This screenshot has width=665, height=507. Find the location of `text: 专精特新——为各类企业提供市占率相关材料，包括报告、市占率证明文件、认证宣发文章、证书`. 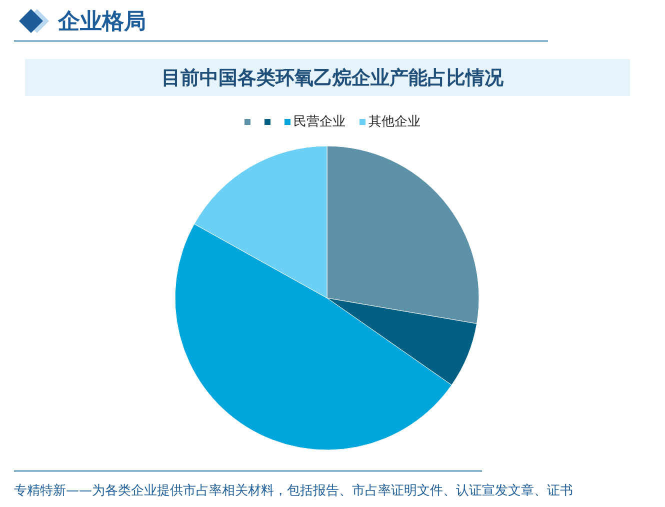

text: 专精特新——为各类企业提供市占率相关材料，包括报告、市占率证明文件、认证宣发文章、证书 is located at coordinates (293, 490).